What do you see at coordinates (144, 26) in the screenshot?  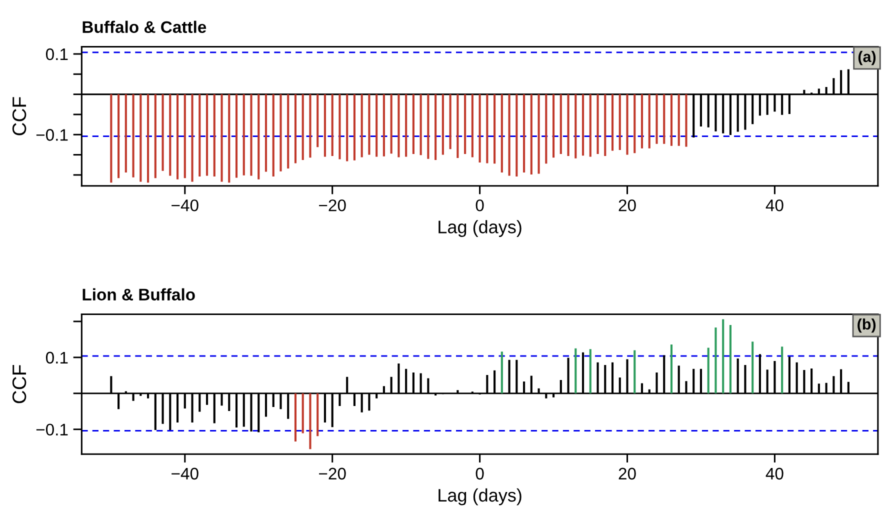 I see `chart-title: Buffalo & Cattle` at bounding box center [144, 26].